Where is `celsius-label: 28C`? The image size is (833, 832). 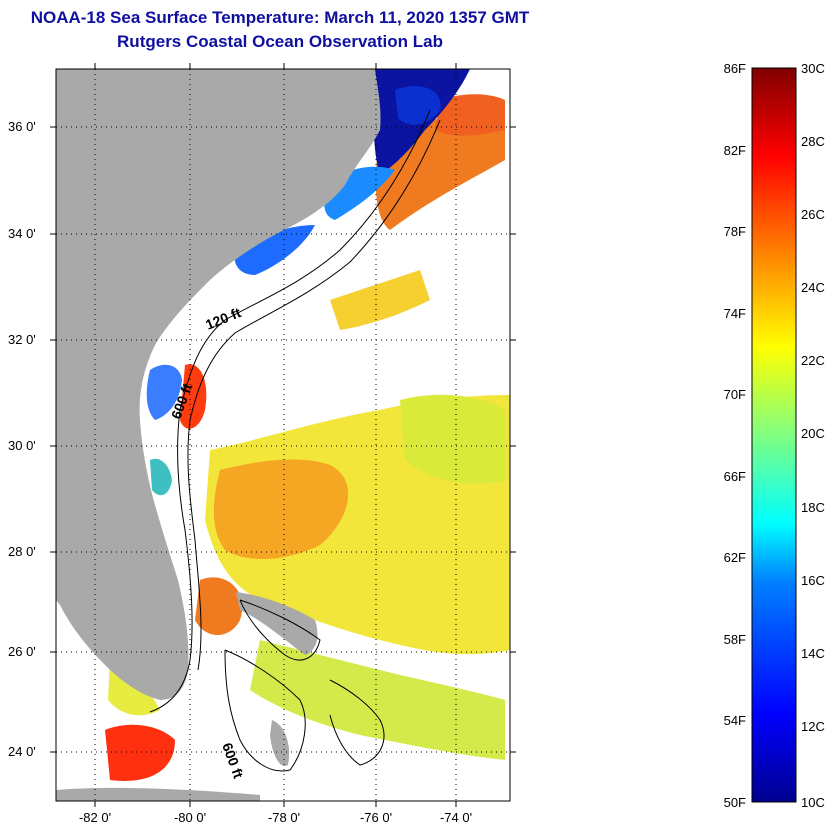 celsius-label: 28C is located at coordinates (813, 141).